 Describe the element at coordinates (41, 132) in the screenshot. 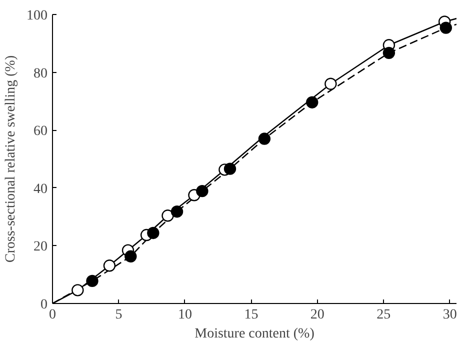

I see `y-tick-label: 60` at that location.